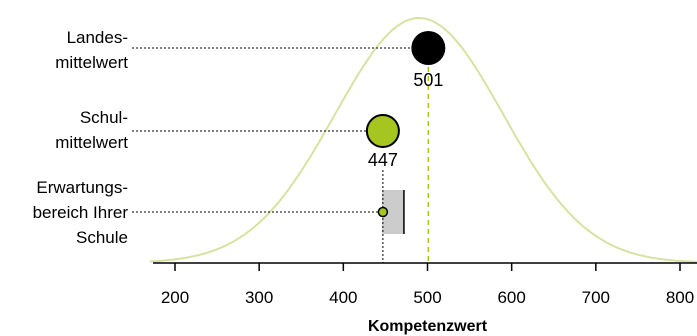 This screenshot has width=697, height=336. I want to click on school-mean-row: Schul- mittelwert 447, so click(227, 139).